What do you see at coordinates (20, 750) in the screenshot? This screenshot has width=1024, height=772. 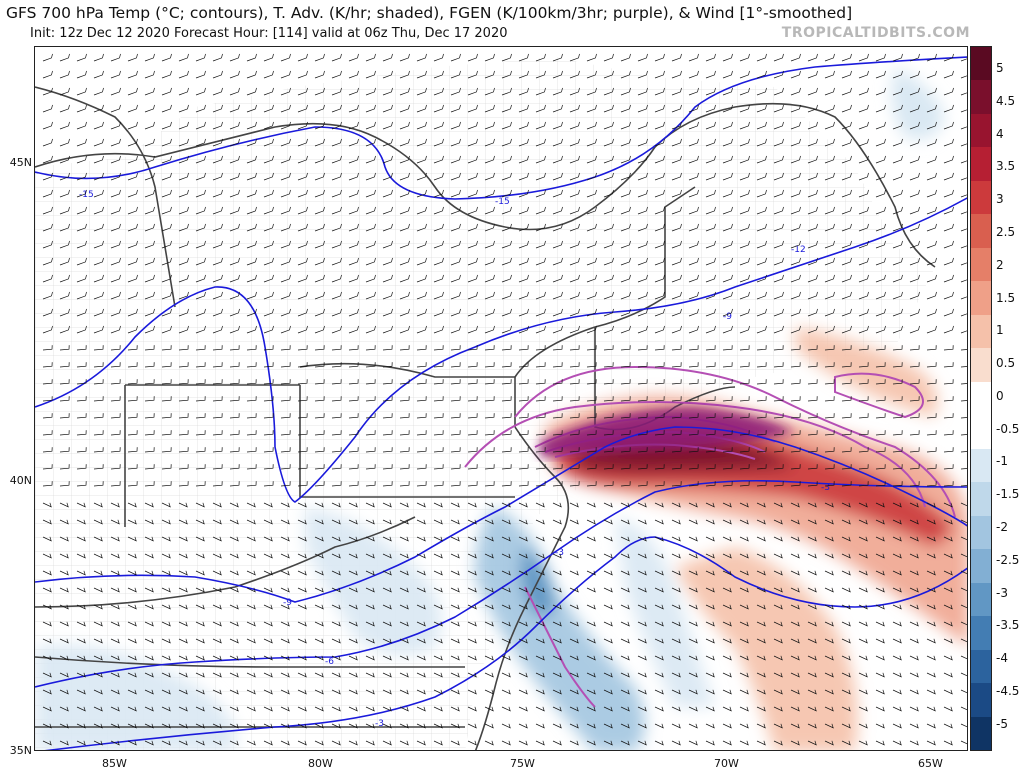 I see `lat-label-35n: 35N` at bounding box center [20, 750].